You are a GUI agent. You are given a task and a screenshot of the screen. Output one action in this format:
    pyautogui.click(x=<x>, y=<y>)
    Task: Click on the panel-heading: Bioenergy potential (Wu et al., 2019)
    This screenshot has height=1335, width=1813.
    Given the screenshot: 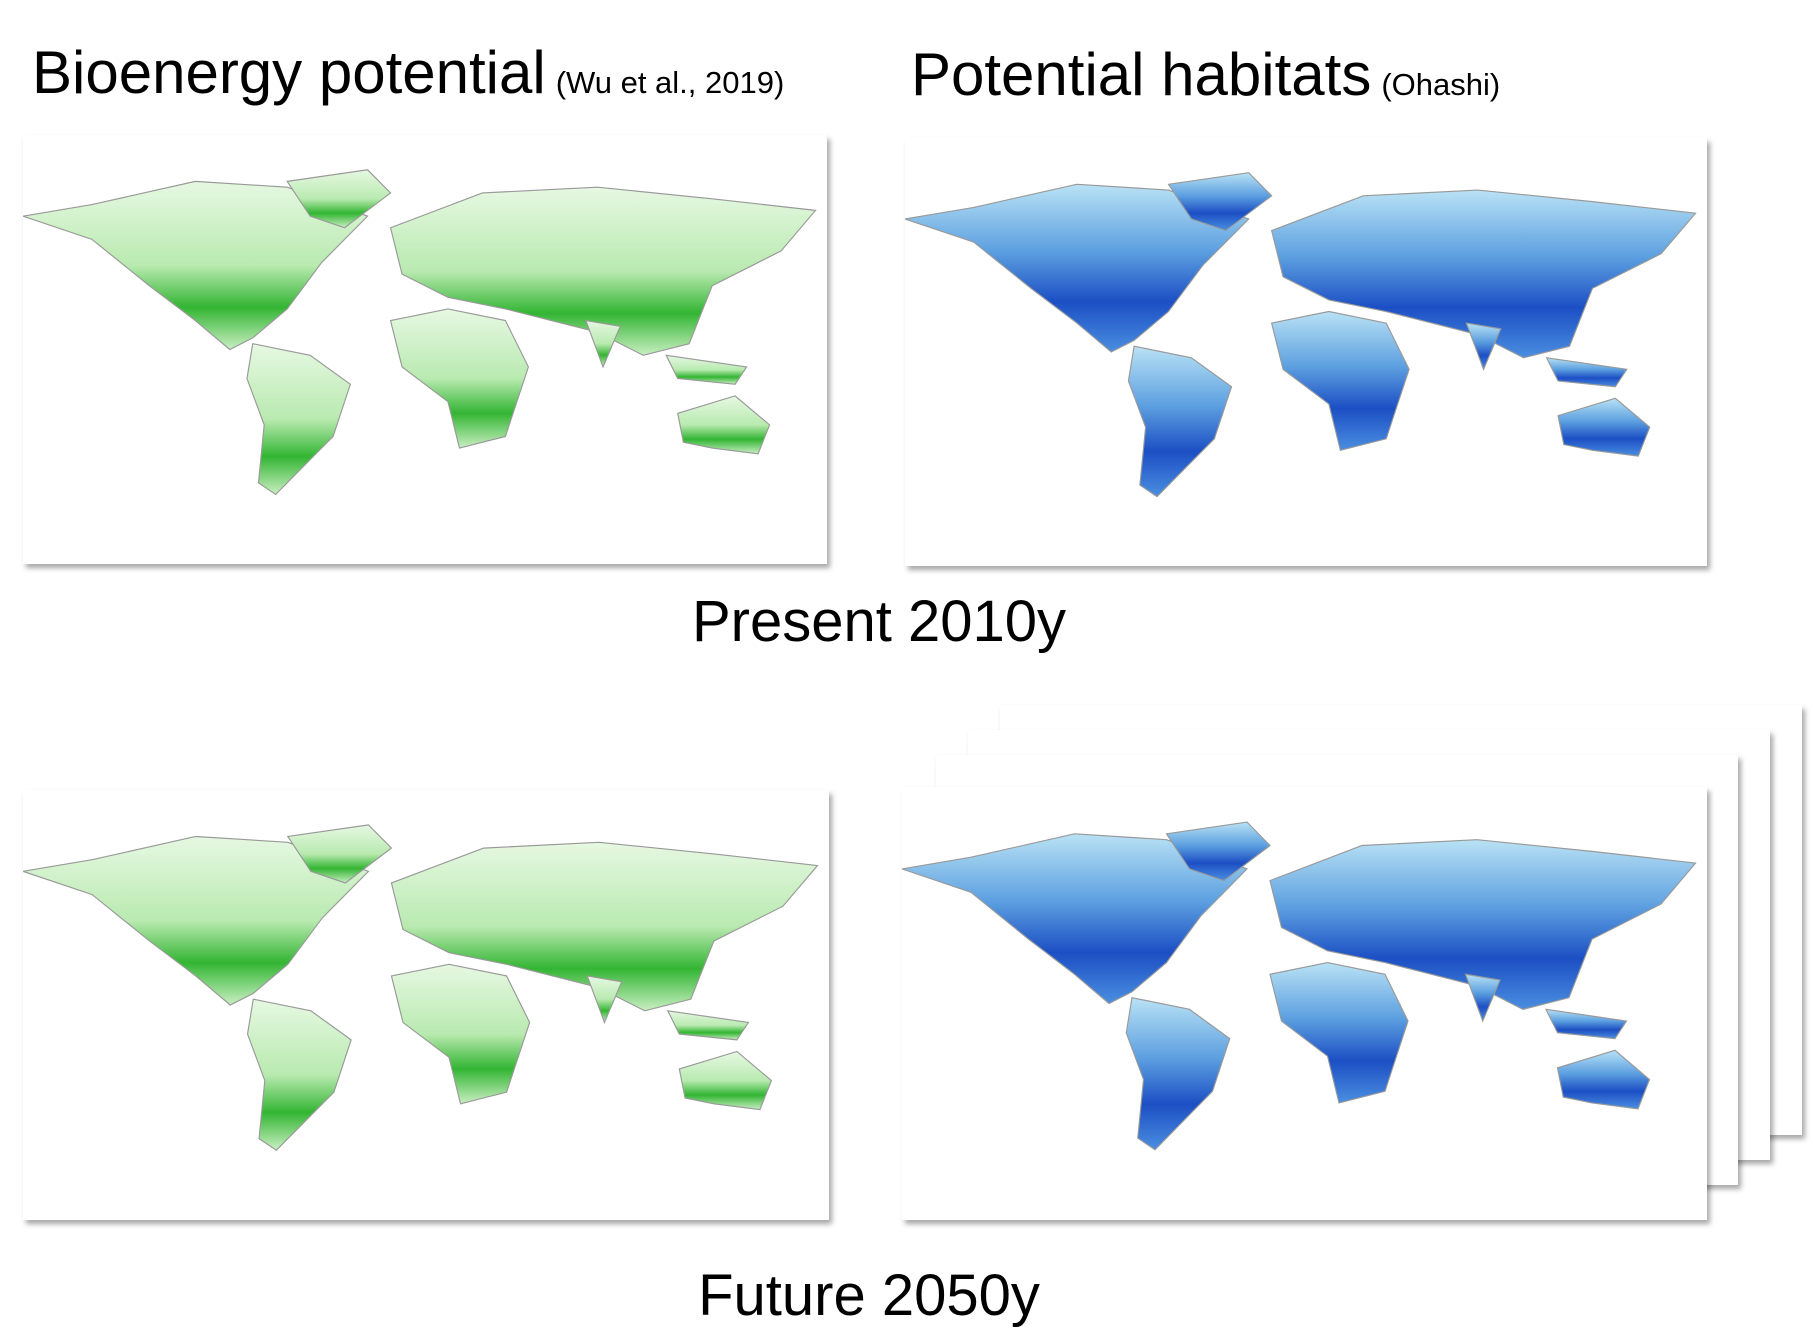 What is the action you would take?
    pyautogui.click(x=408, y=72)
    